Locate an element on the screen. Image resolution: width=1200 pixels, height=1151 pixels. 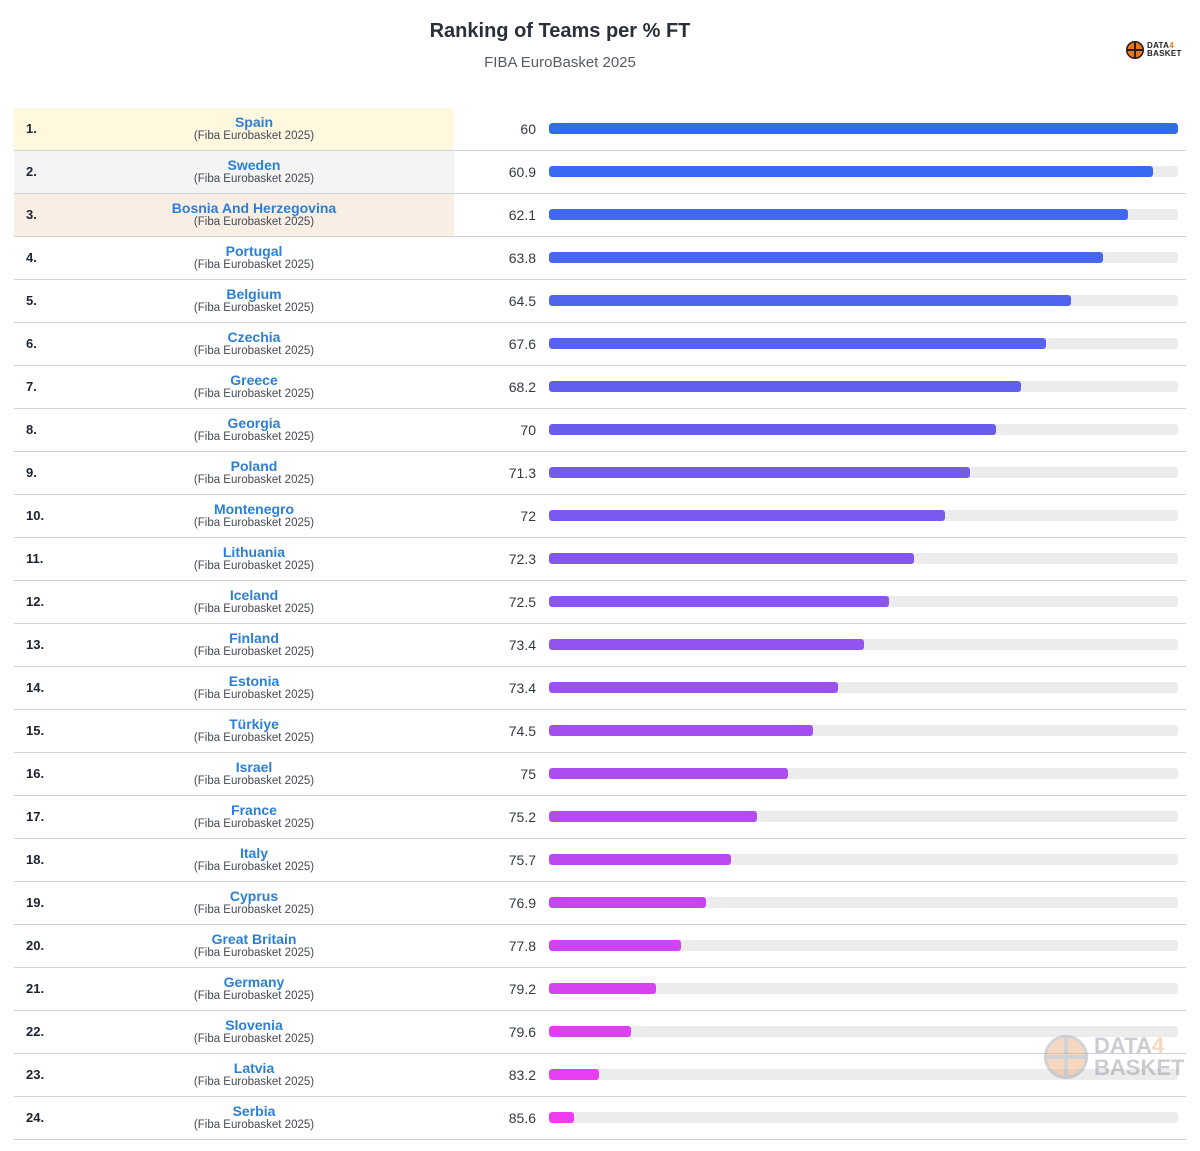
team-cell: Serbia (Fiba Eurobasket 2025) is located at coordinates (254, 1117).